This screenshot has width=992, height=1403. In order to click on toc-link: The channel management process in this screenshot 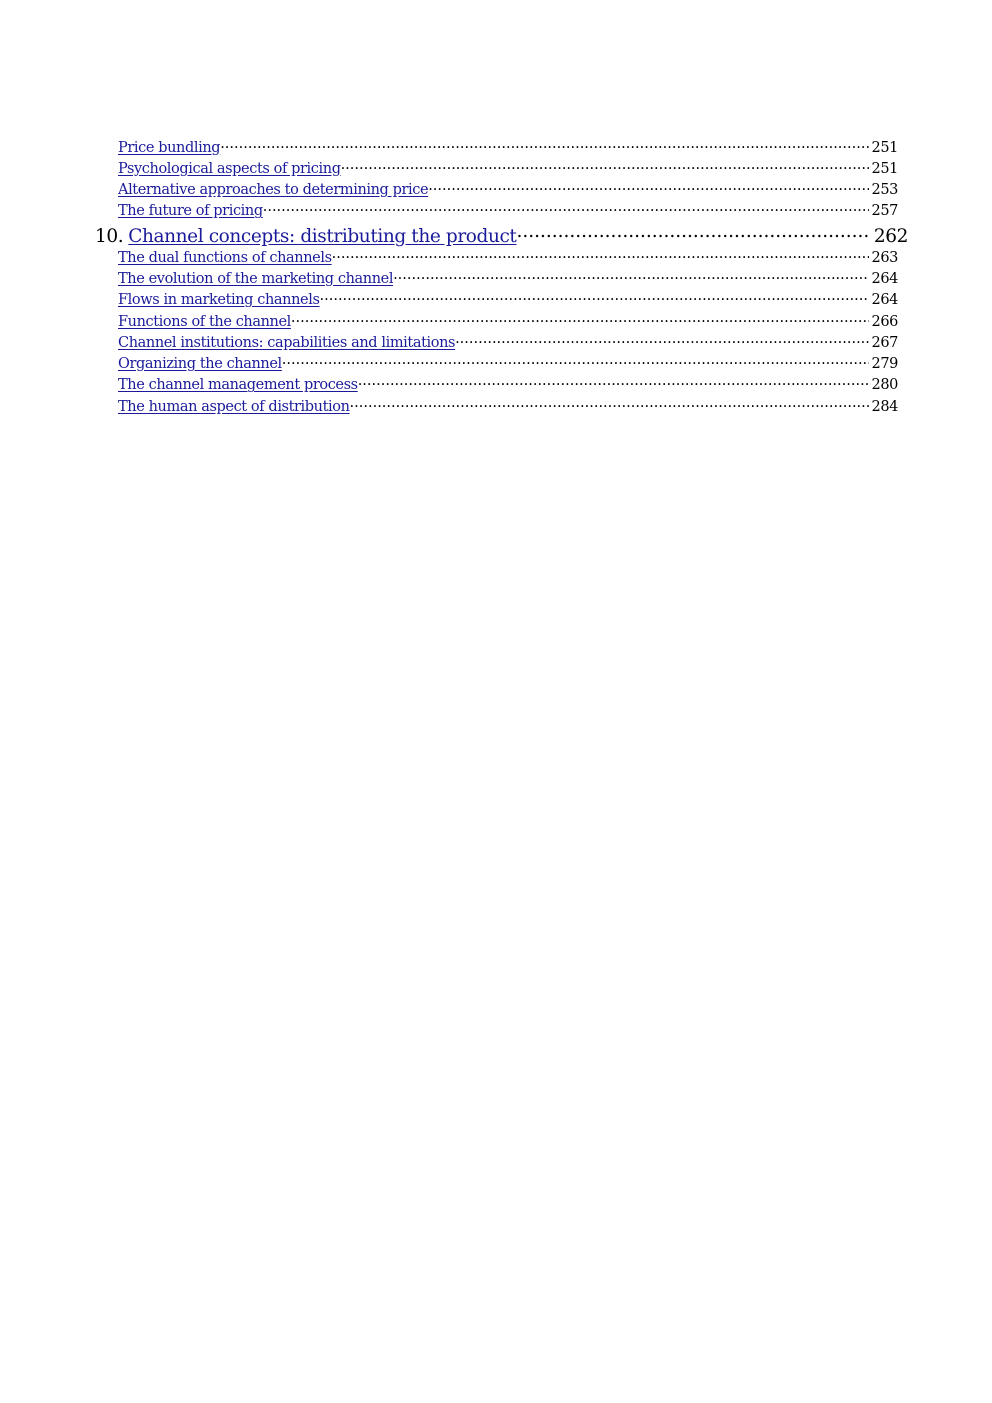, I will do `click(238, 385)`.